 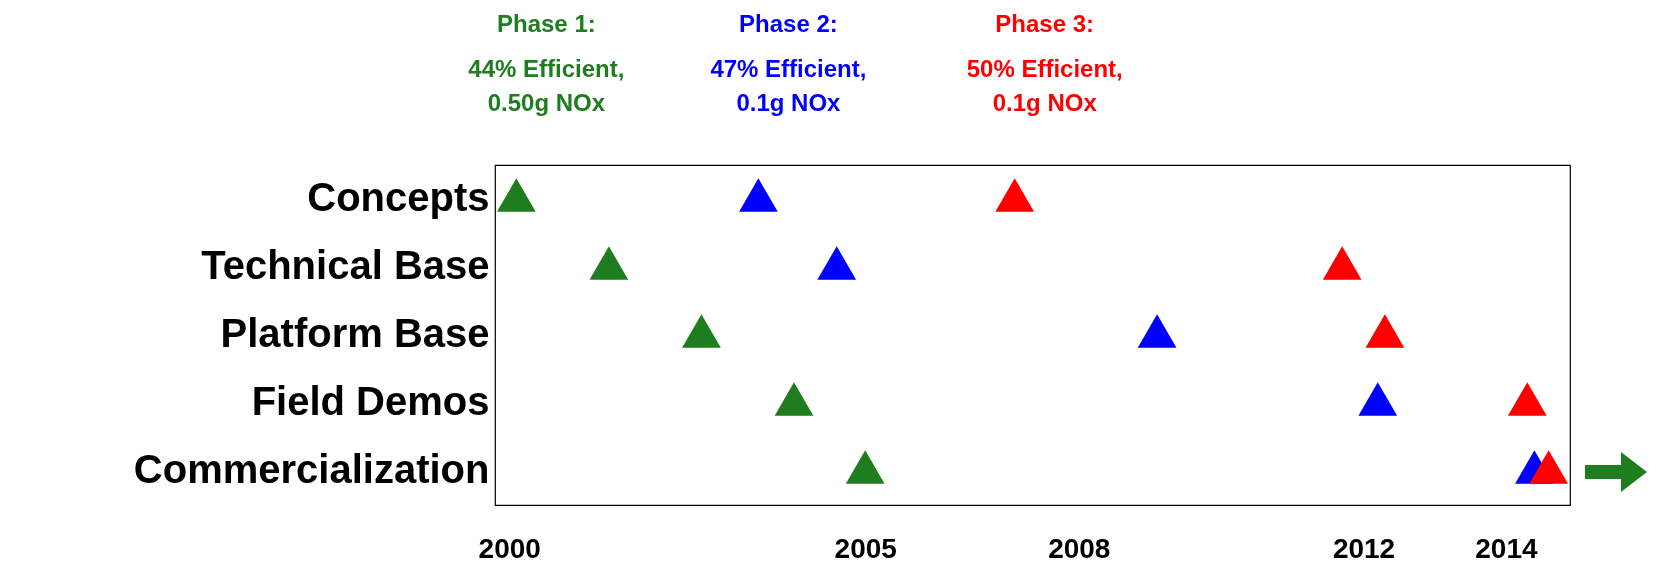 What do you see at coordinates (546, 23) in the screenshot?
I see `text: Phase 1:` at bounding box center [546, 23].